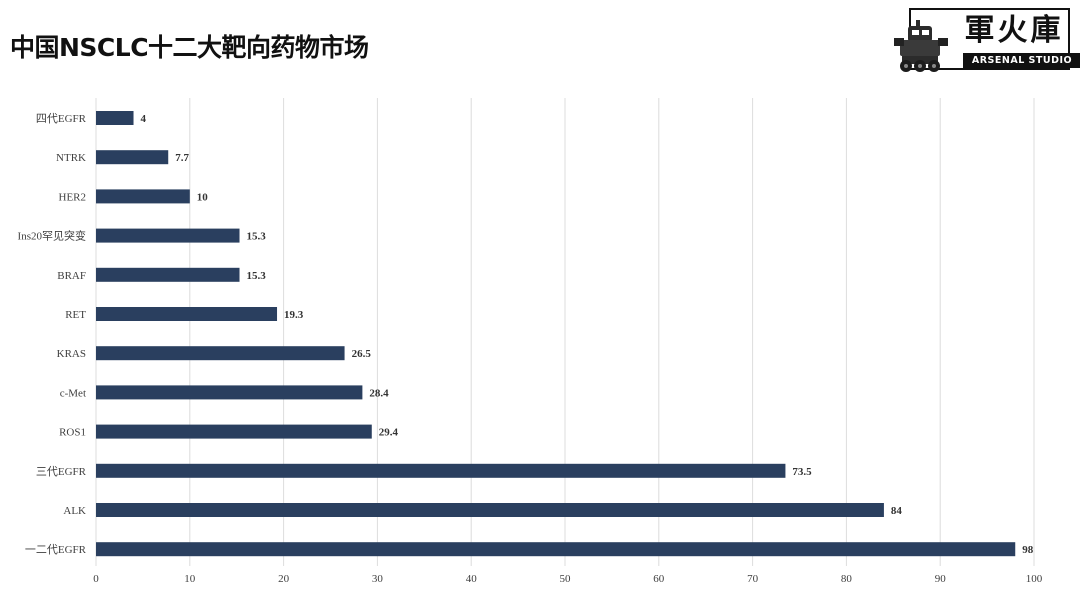 This screenshot has height=608, width=1080. Describe the element at coordinates (56, 549) in the screenshot. I see `category-label: 一二代EGFR` at that location.